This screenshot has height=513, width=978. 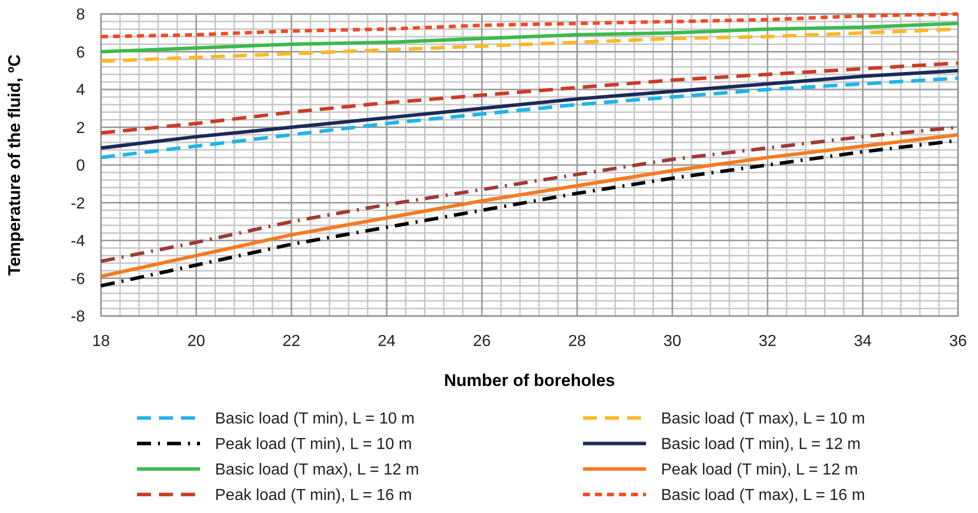 I want to click on y-tick-label: 2, so click(x=81, y=128).